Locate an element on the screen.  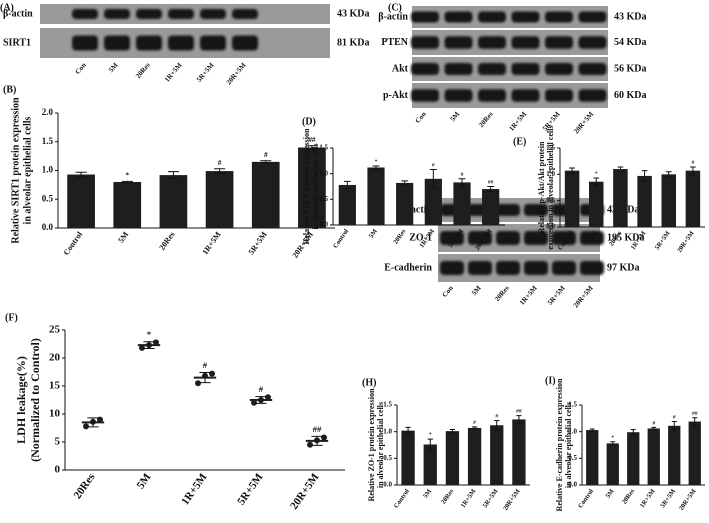
y-tick-label: 5 is located at coordinates (58, 442).